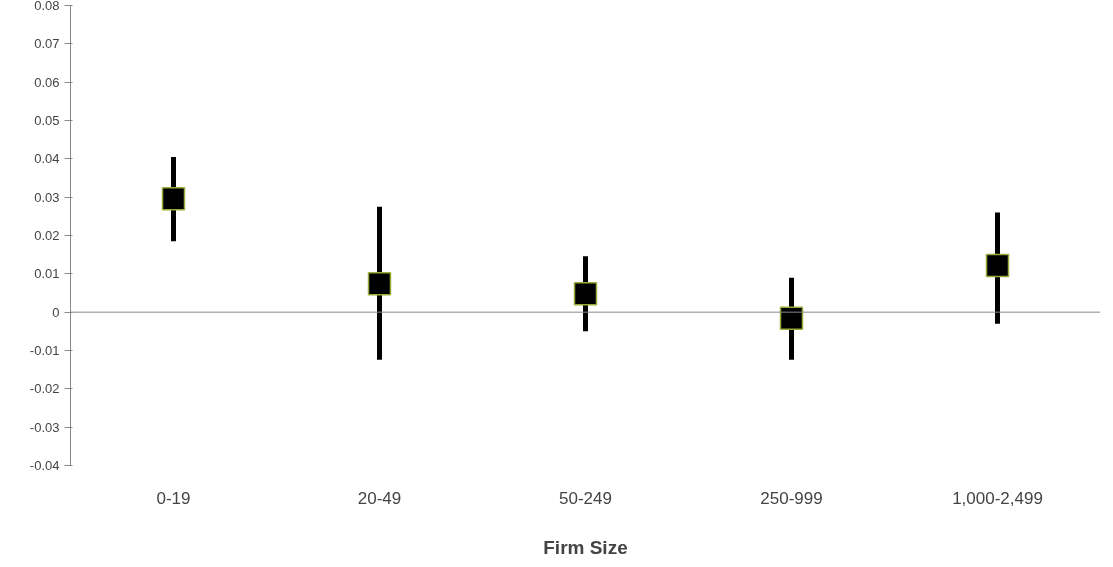 The width and height of the screenshot is (1113, 567). Describe the element at coordinates (379, 498) in the screenshot. I see `x-tick-label: 20-49` at that location.